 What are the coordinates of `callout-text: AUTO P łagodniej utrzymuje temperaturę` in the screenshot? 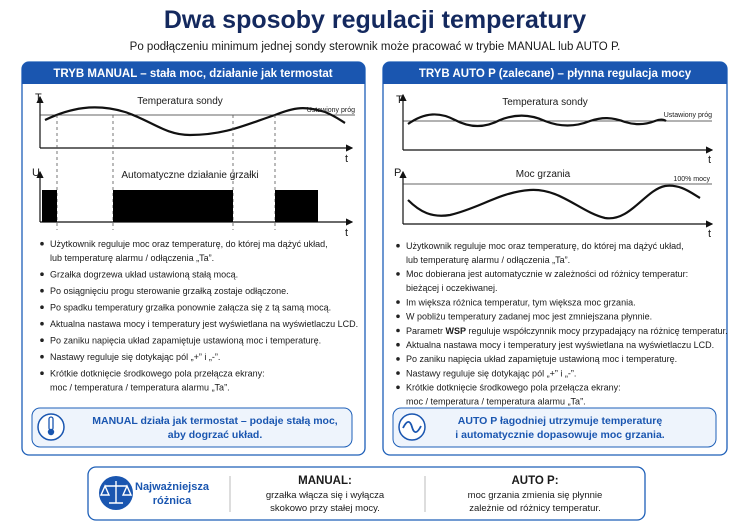 It's located at (560, 421).